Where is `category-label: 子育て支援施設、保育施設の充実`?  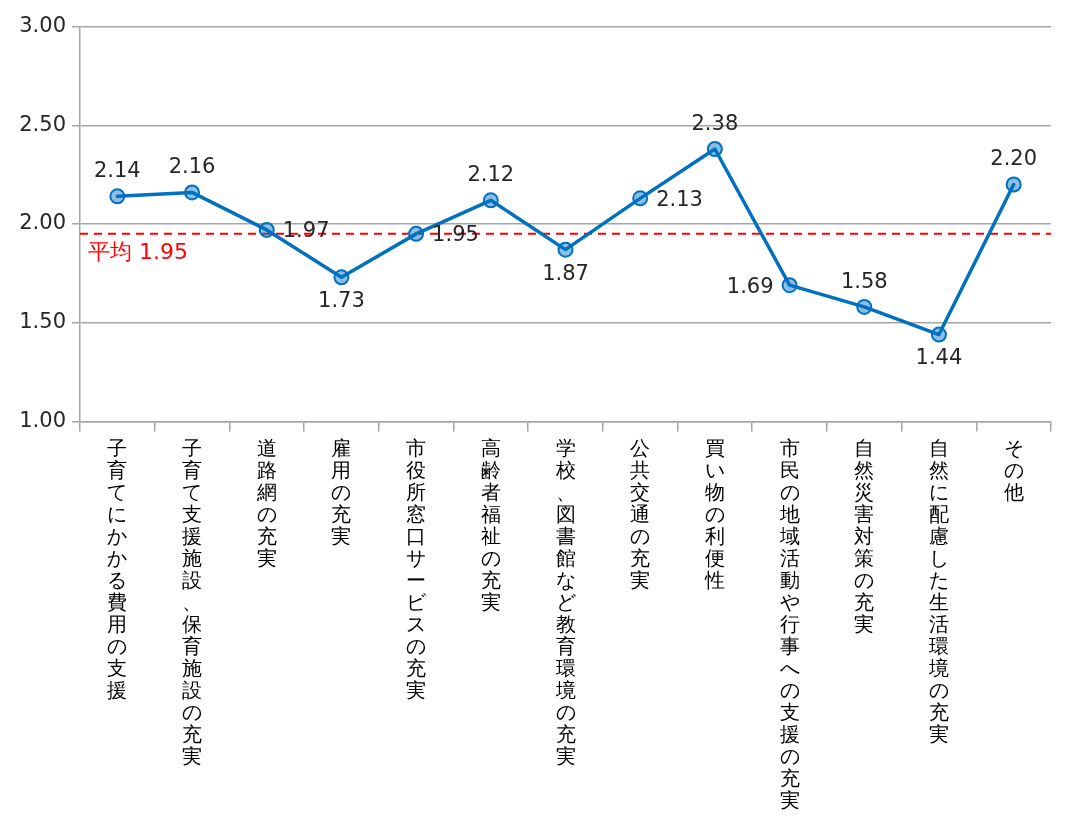 category-label: 子育て支援施設、保育施設の充実 is located at coordinates (192, 602).